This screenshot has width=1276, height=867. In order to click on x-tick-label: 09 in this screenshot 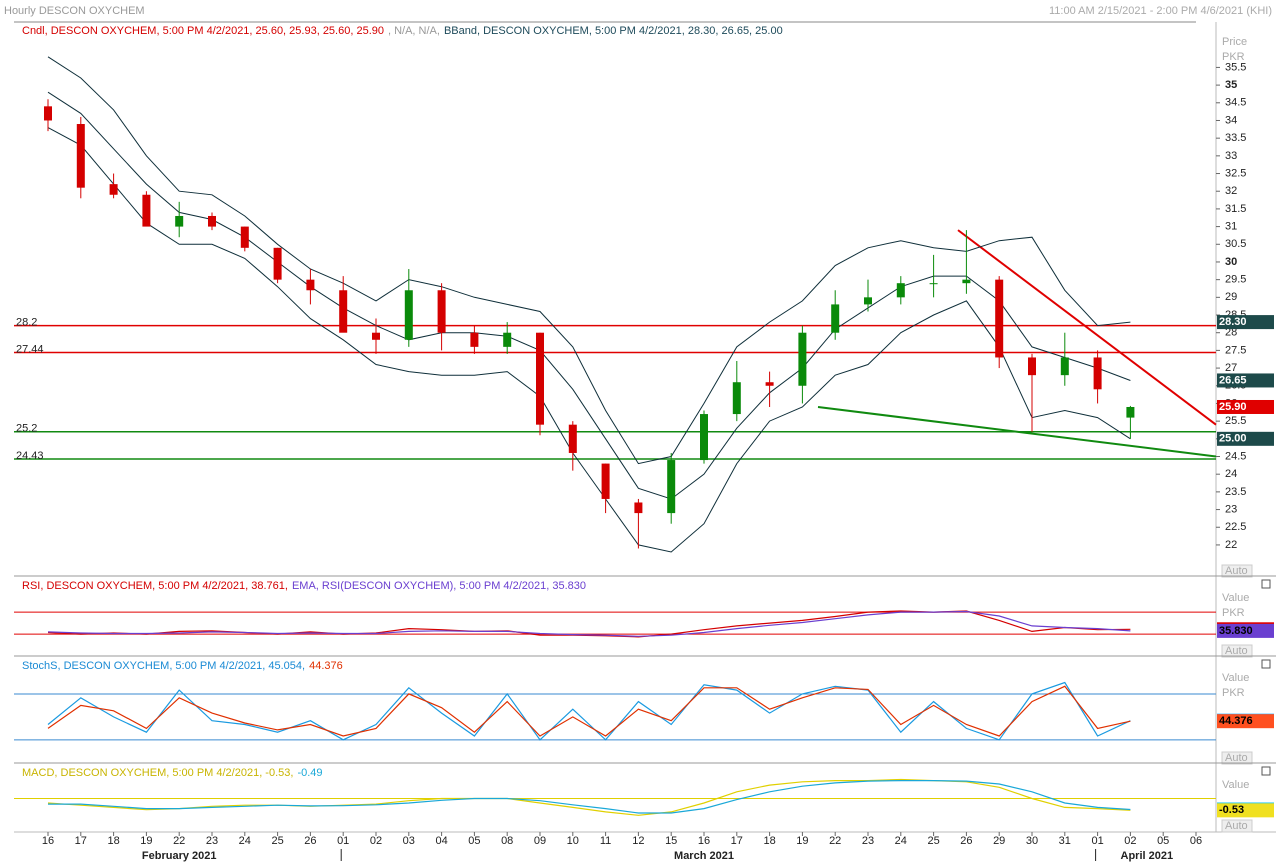, I will do `click(540, 841)`.